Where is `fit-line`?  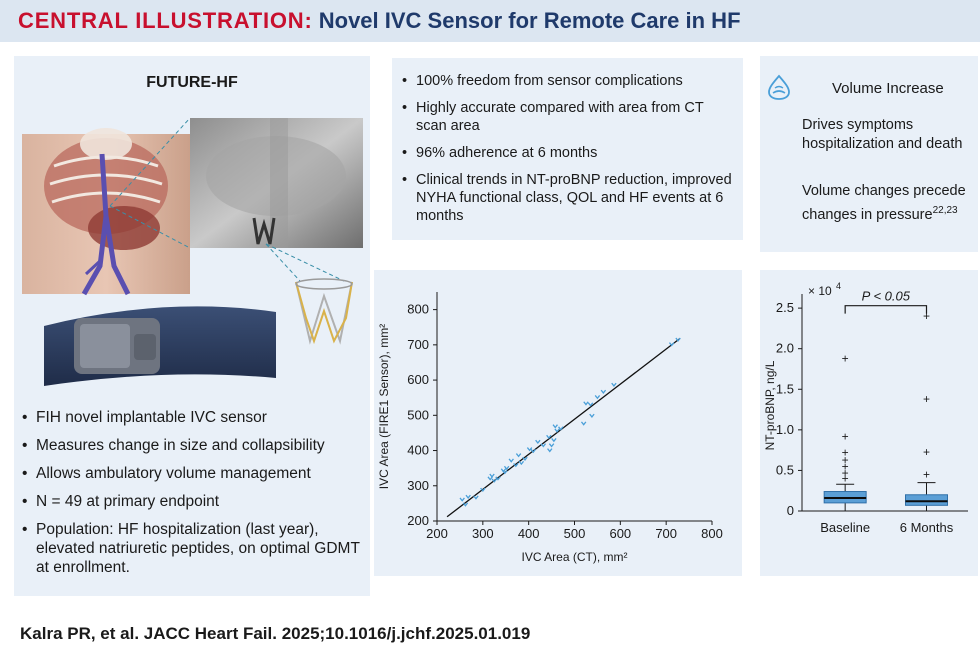
fit-line is located at coordinates (563, 427).